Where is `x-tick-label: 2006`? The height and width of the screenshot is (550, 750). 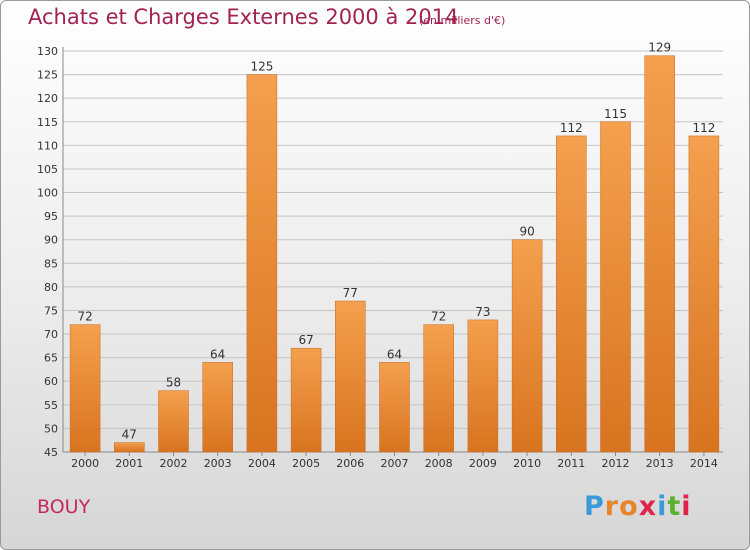
x-tick-label: 2006 is located at coordinates (350, 463).